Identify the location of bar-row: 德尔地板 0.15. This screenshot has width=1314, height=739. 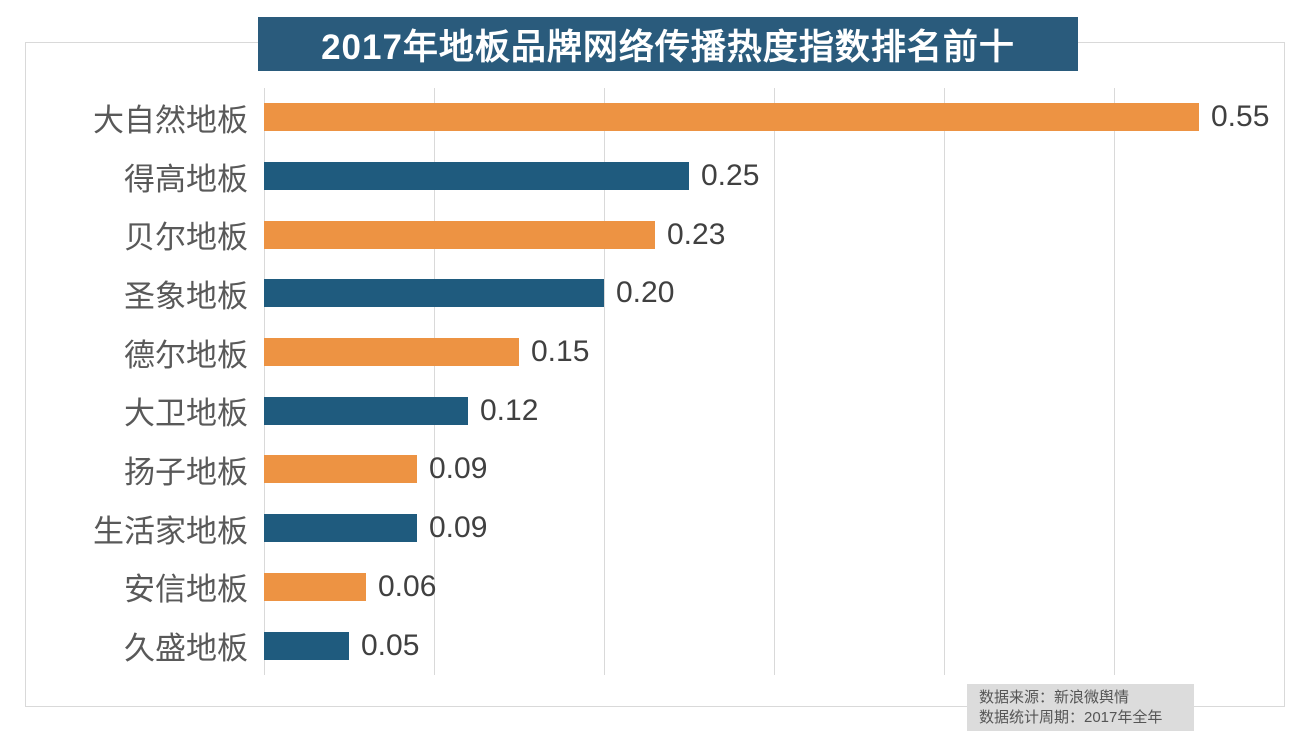
(655, 352).